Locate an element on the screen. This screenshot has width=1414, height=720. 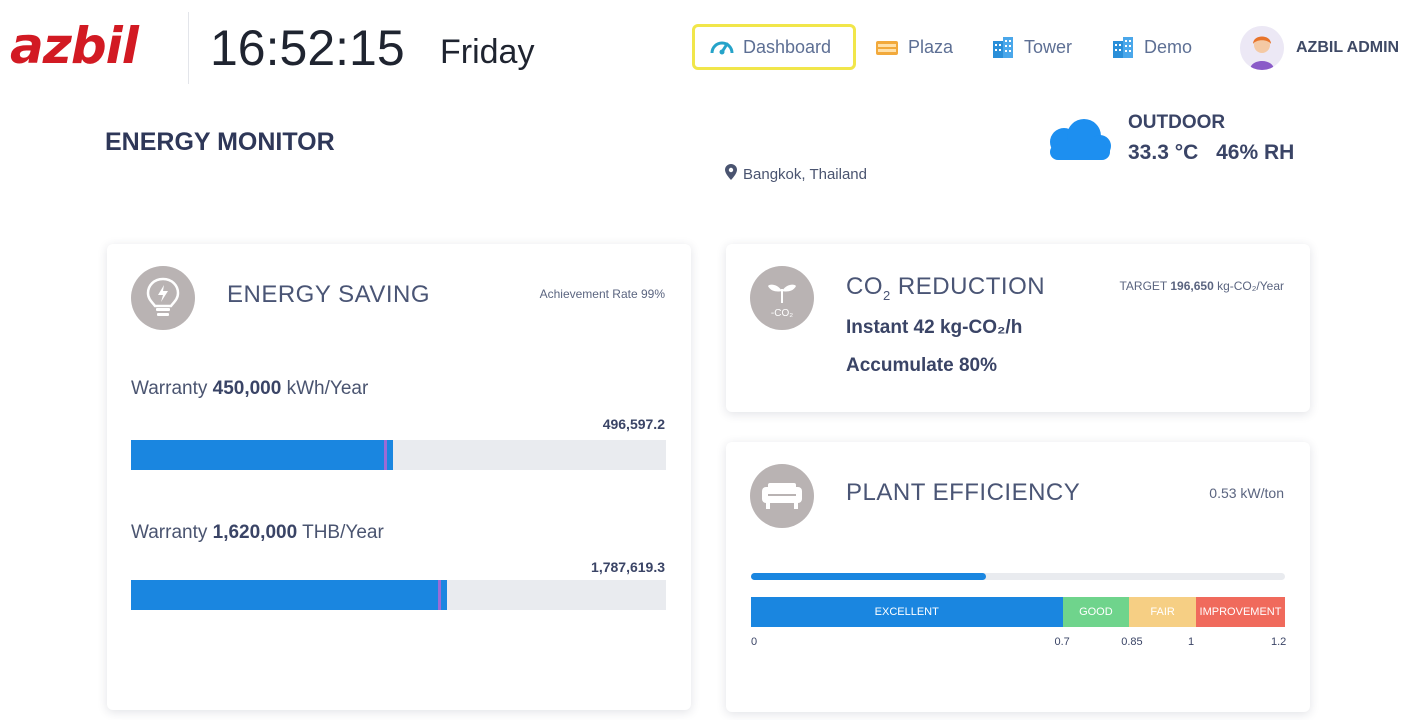
location-text: Bangkok, Thailand is located at coordinates (805, 174).